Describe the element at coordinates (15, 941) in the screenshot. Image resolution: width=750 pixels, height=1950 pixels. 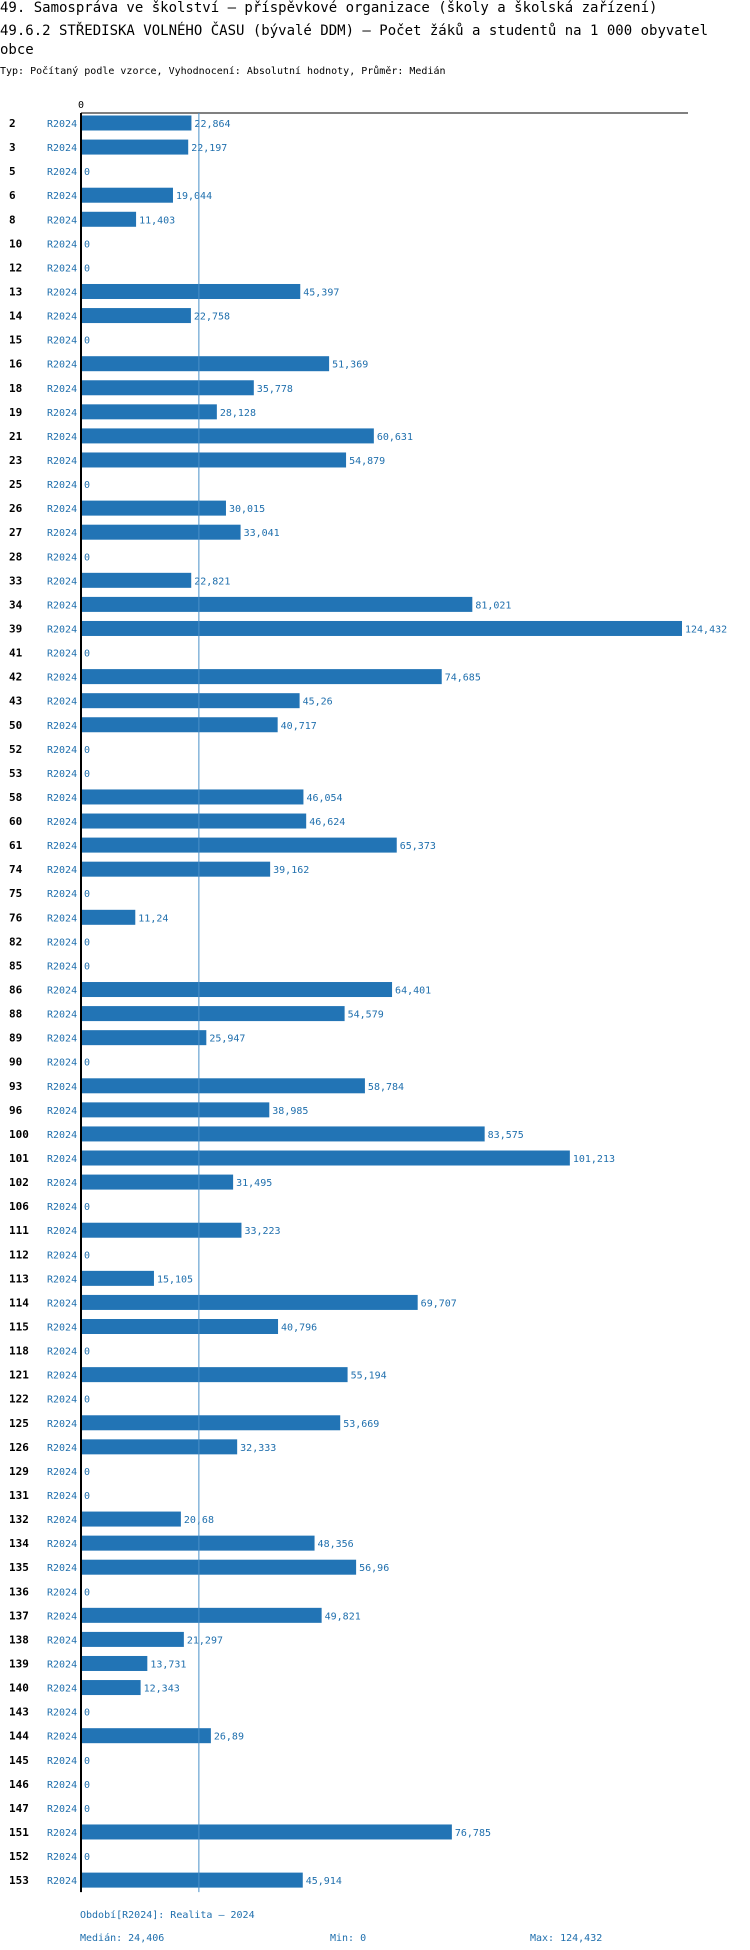
I see `category-label: 82` at that location.